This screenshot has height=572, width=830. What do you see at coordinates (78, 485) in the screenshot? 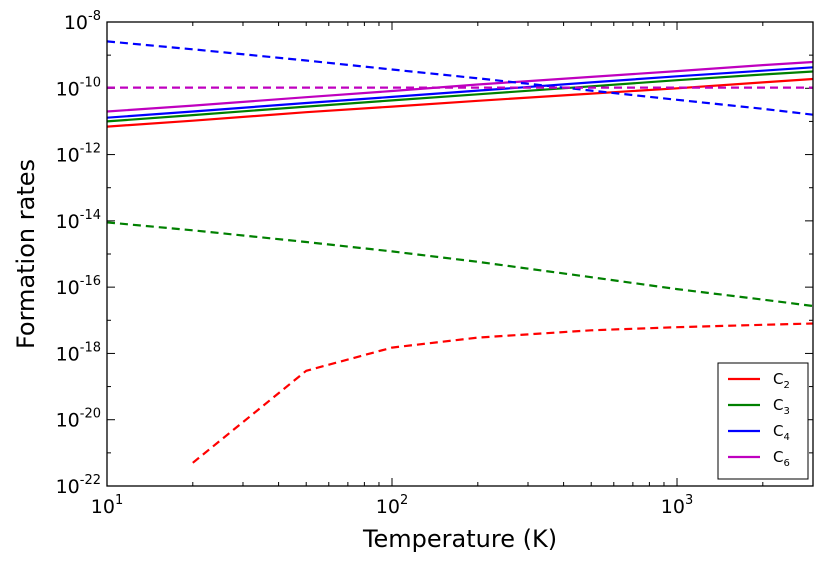
I see `y-tick-label: 10-22` at bounding box center [78, 485].